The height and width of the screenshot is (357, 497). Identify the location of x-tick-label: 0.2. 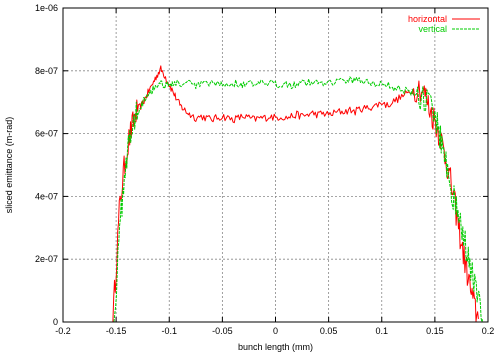
(488, 331).